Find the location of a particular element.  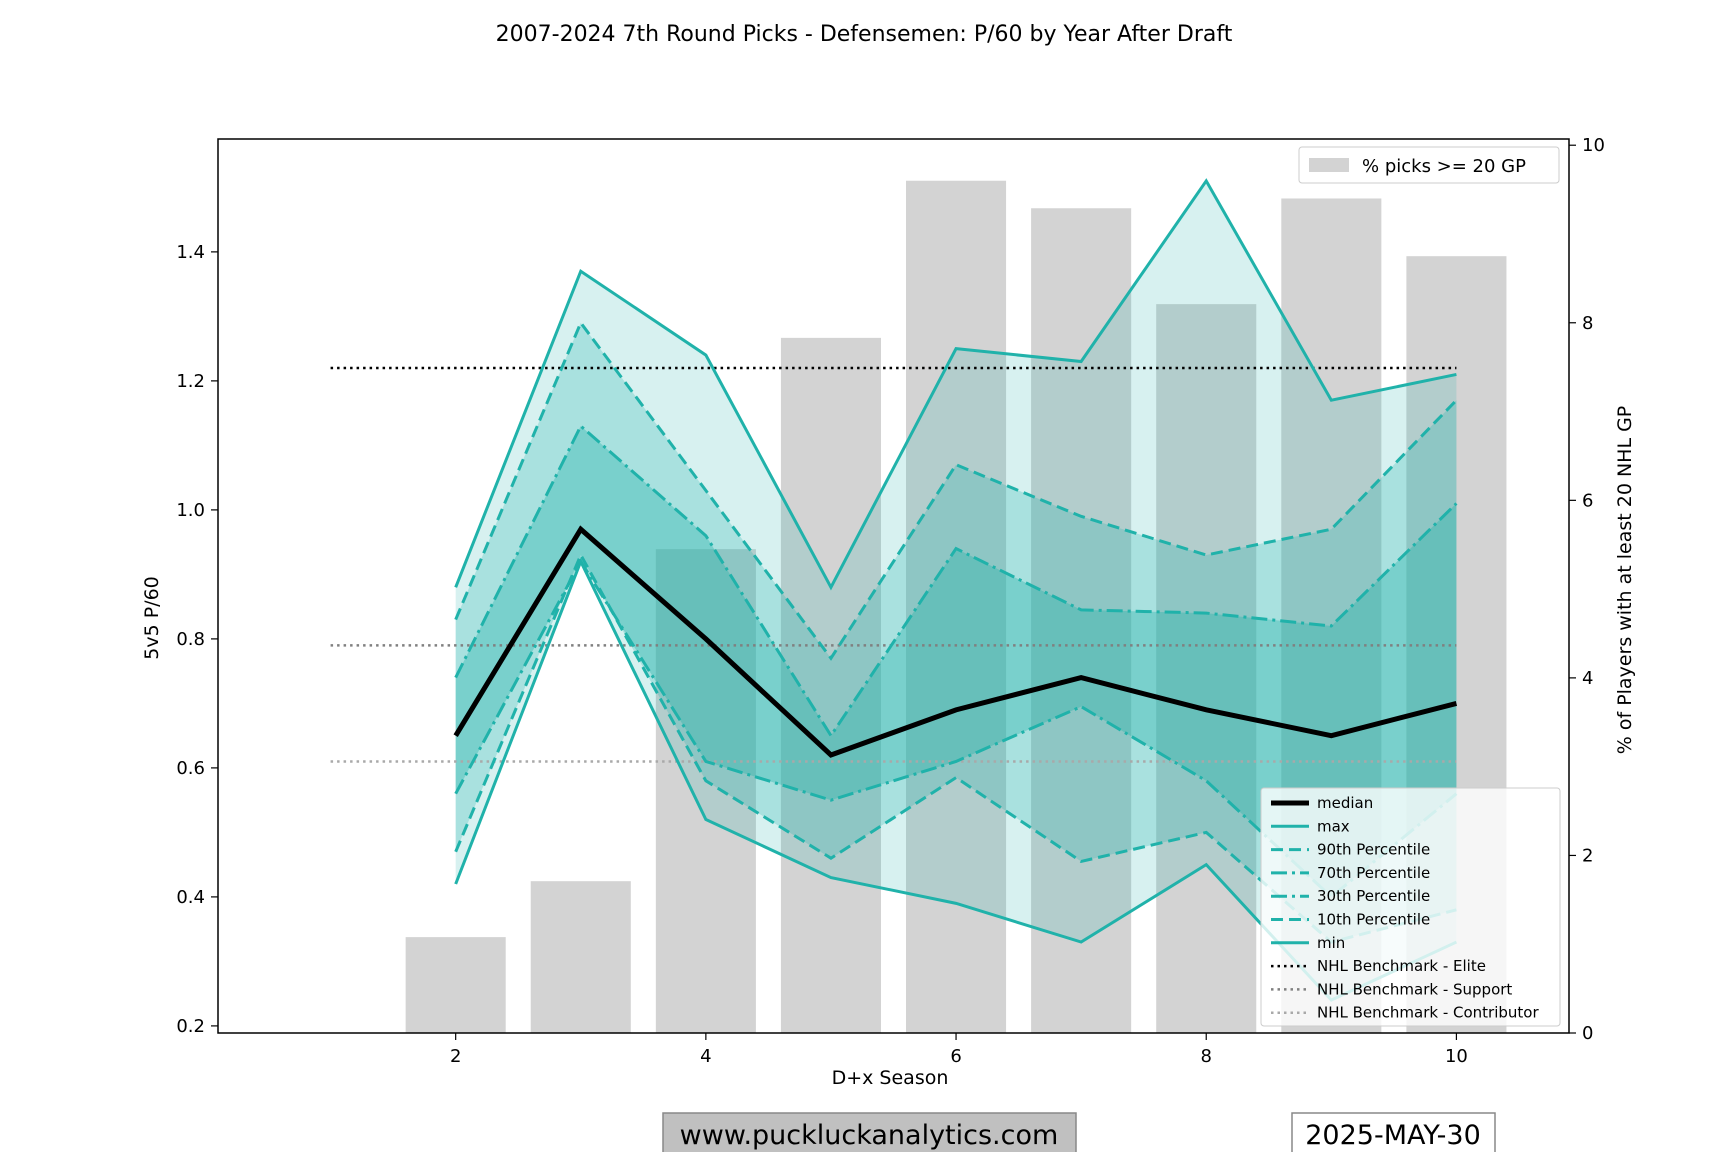

y2-axis-label: % of Players with at least 20 NHL GP is located at coordinates (1625, 580).